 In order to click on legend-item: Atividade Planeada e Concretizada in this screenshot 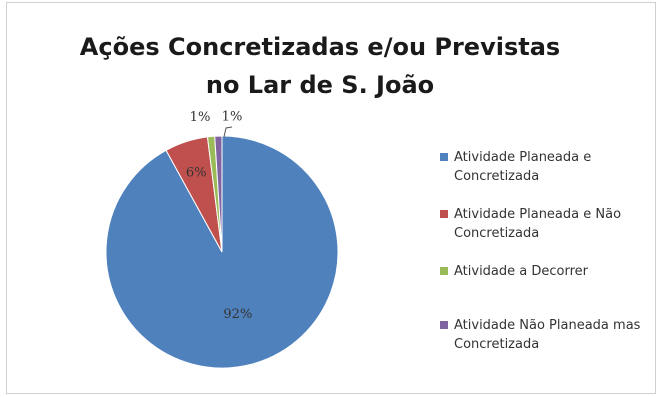, I will do `click(545, 167)`.